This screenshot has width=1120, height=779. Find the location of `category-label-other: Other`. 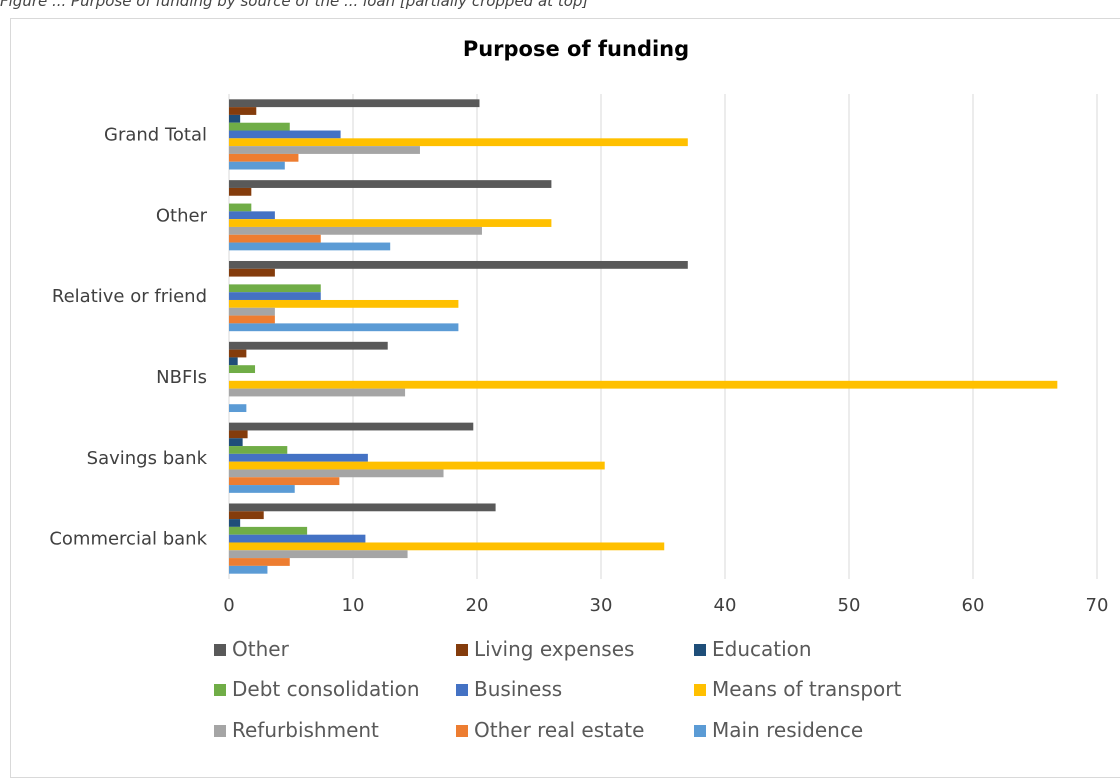

category-label-other: Other is located at coordinates (182, 215).